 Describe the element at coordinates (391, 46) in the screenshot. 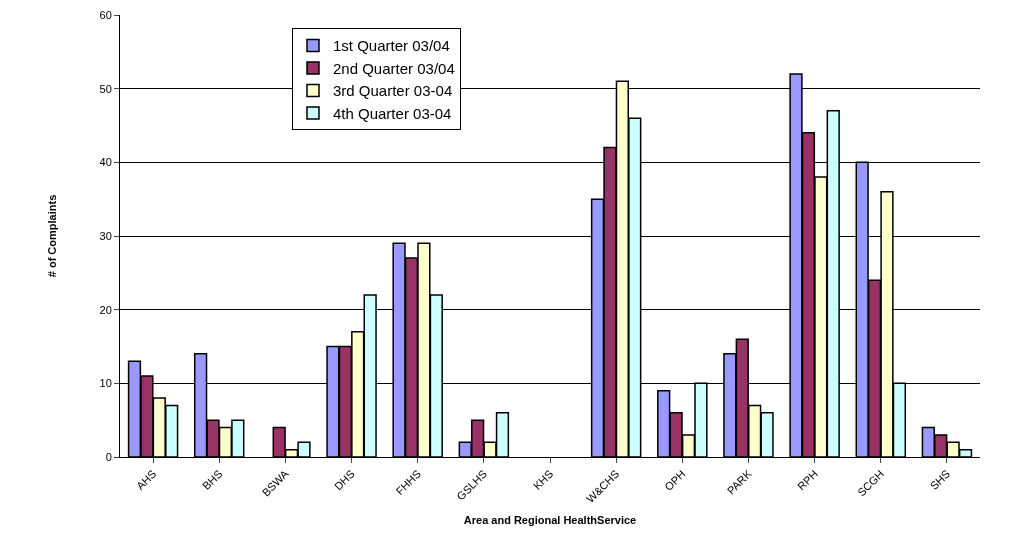

I see `legend-label: 1st Quarter 03/04` at that location.